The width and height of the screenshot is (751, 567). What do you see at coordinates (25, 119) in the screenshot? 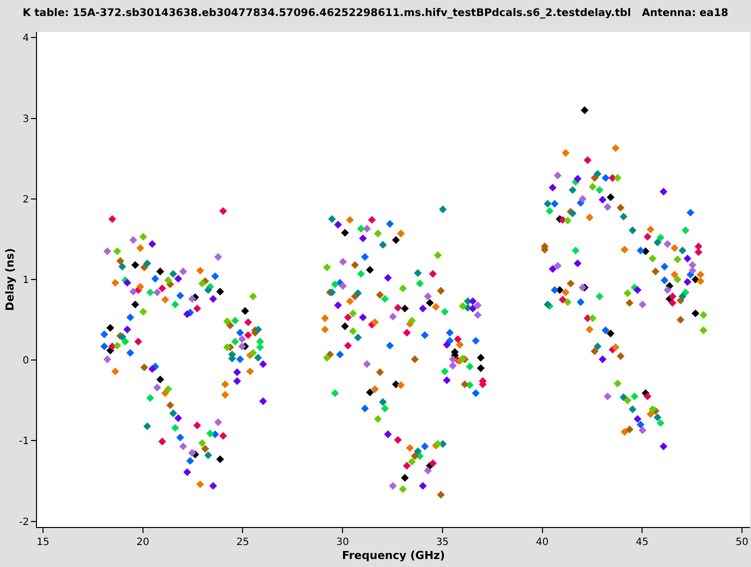
I see `y-tick-label: 3` at bounding box center [25, 119].